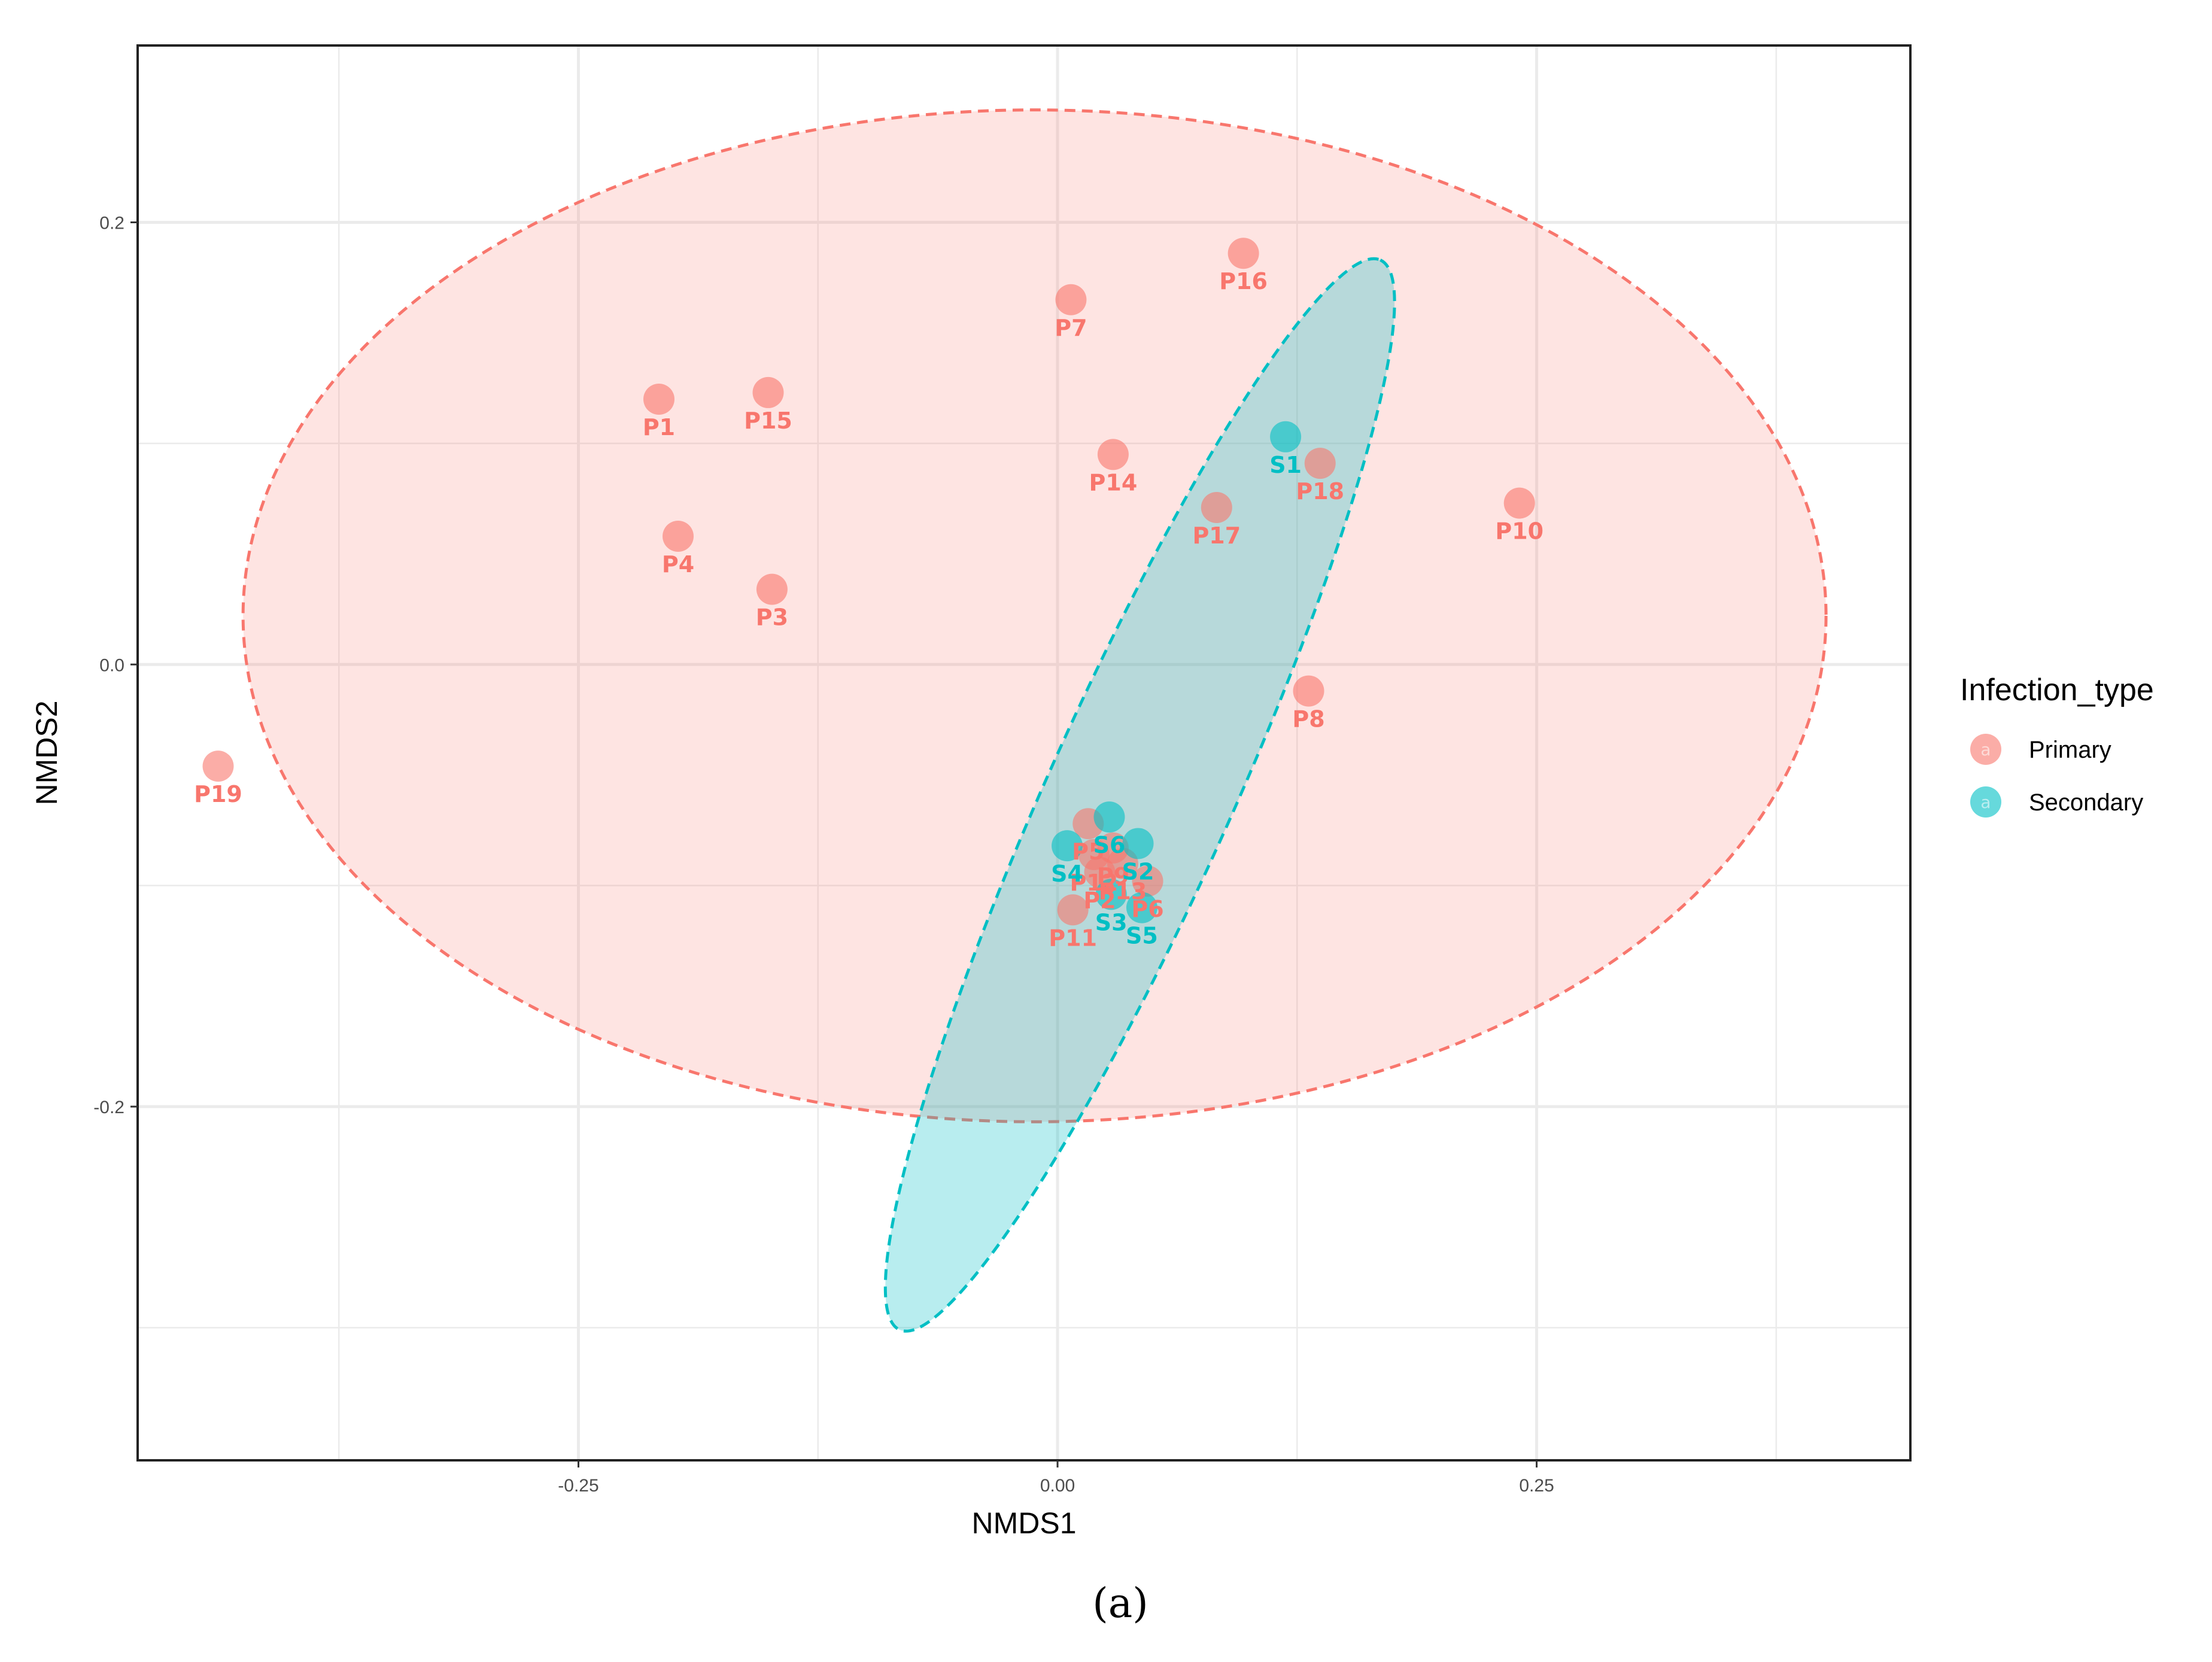 The image size is (2212, 1662). I want to click on x-axis-title: NMDS1, so click(1023, 1523).